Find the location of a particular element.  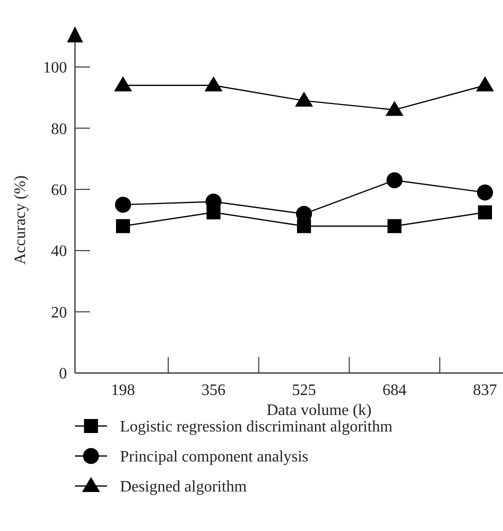

y-tick-label: 100 is located at coordinates (55, 68).